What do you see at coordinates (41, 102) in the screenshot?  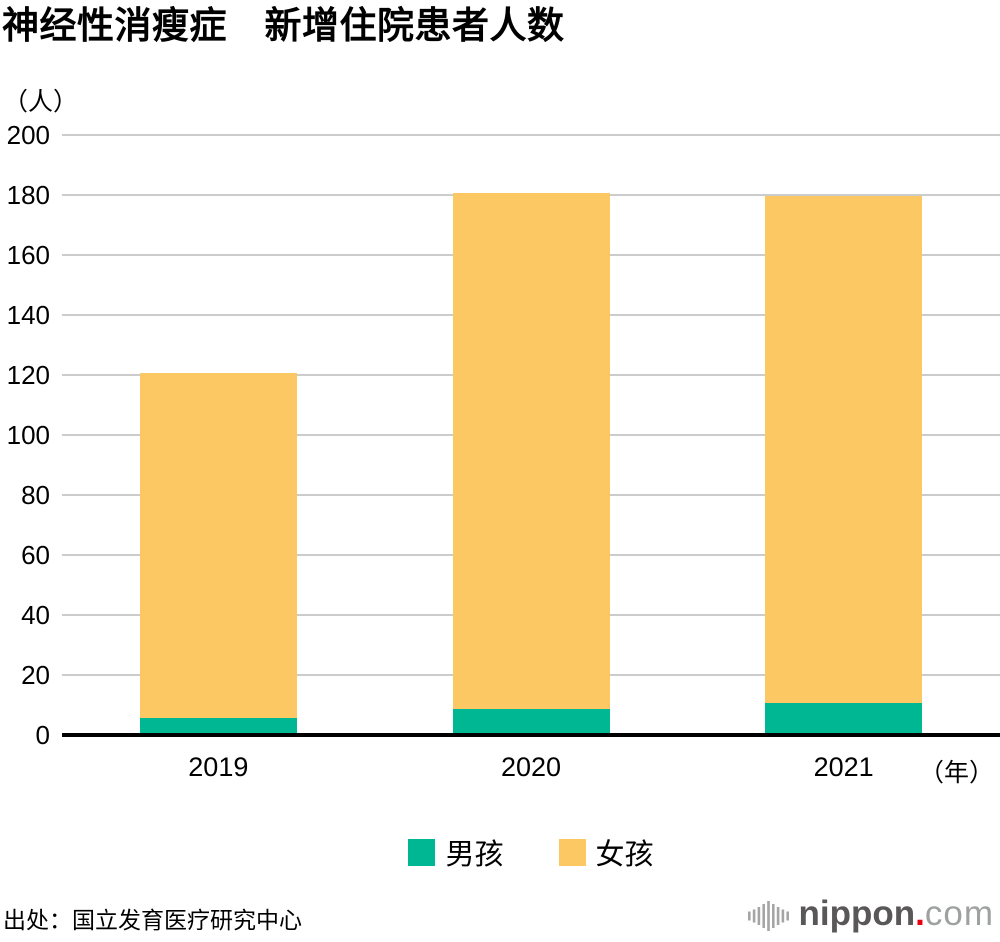 I see `y-axis-unit-label: （人）` at bounding box center [41, 102].